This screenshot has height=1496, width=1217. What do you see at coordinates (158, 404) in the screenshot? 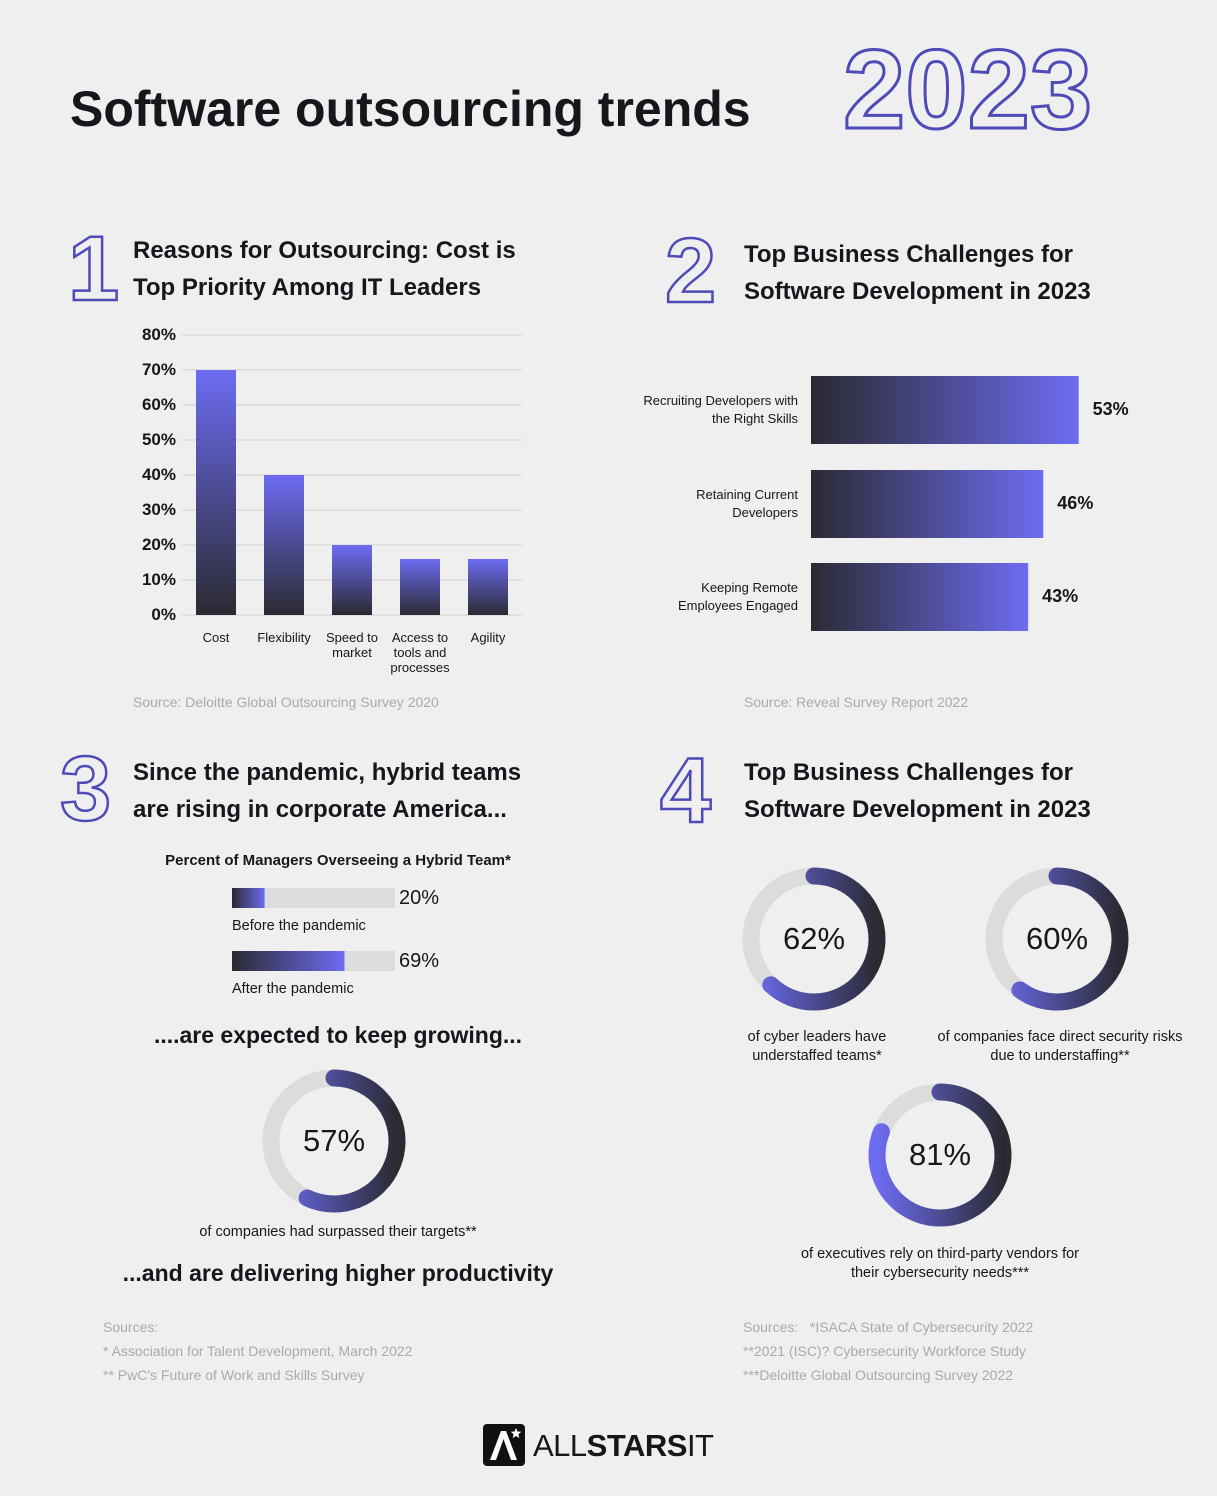
I see `y-tick-label: 60%` at bounding box center [158, 404].